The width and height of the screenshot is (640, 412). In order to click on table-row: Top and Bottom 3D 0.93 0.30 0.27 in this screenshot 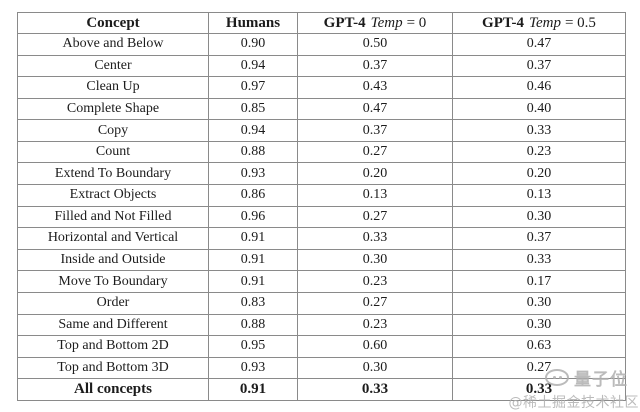, I will do `click(321, 368)`.